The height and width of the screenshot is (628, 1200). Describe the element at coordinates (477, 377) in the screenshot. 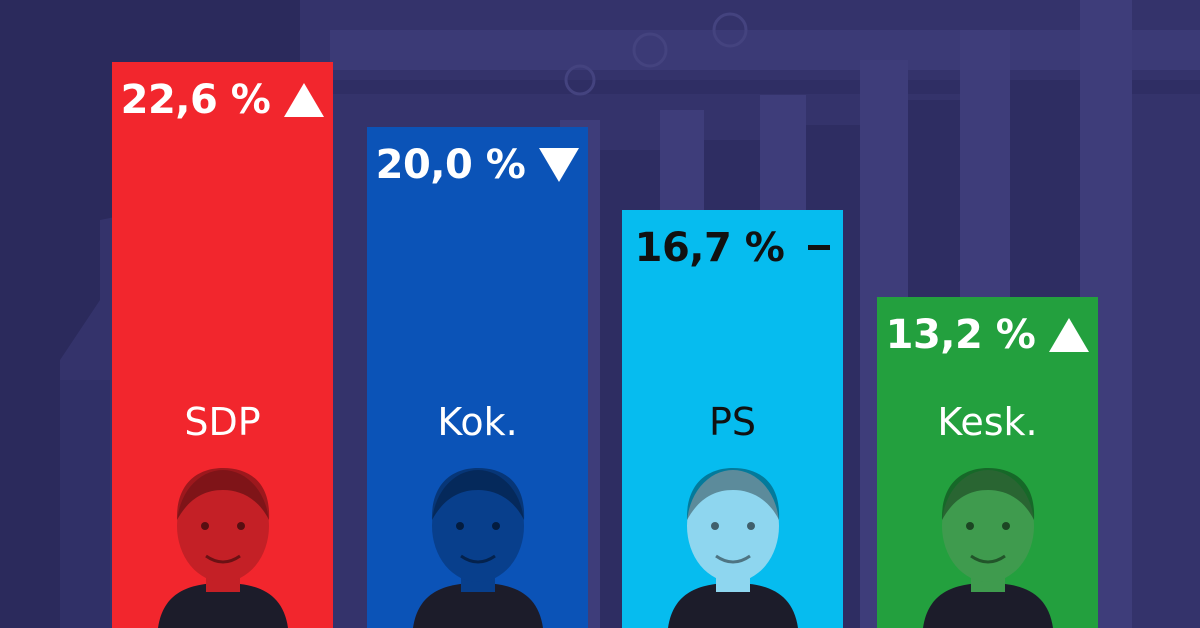

I see `bar-kok: 20,0 % Kok.` at that location.